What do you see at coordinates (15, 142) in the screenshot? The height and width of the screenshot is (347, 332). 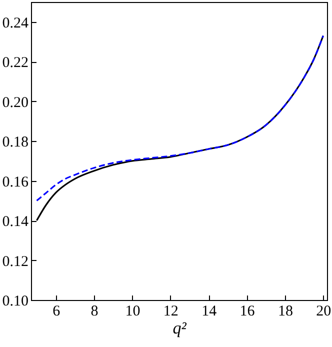 I see `y-tick-label: 0.18` at bounding box center [15, 142].